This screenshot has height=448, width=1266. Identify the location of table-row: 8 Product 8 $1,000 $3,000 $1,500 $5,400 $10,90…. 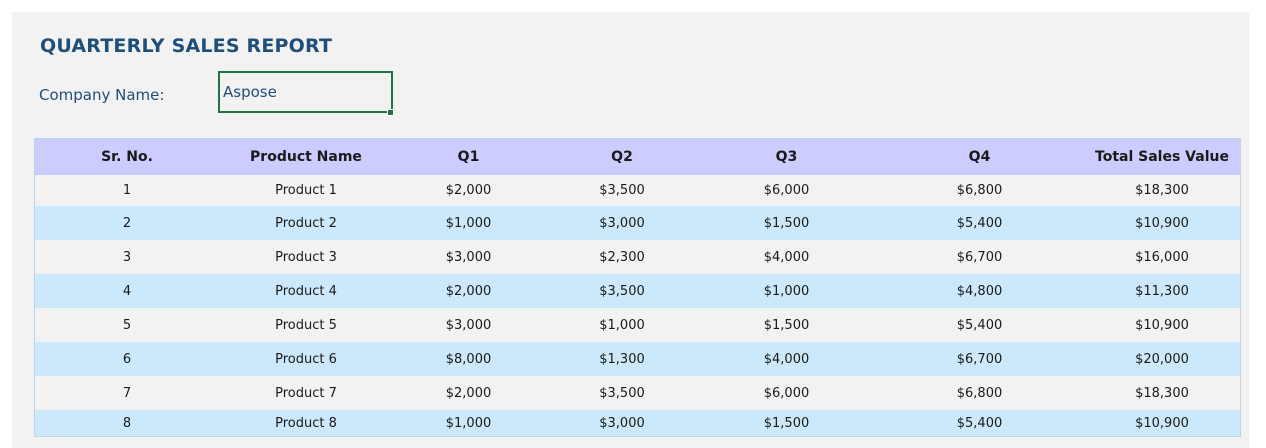
(637, 423).